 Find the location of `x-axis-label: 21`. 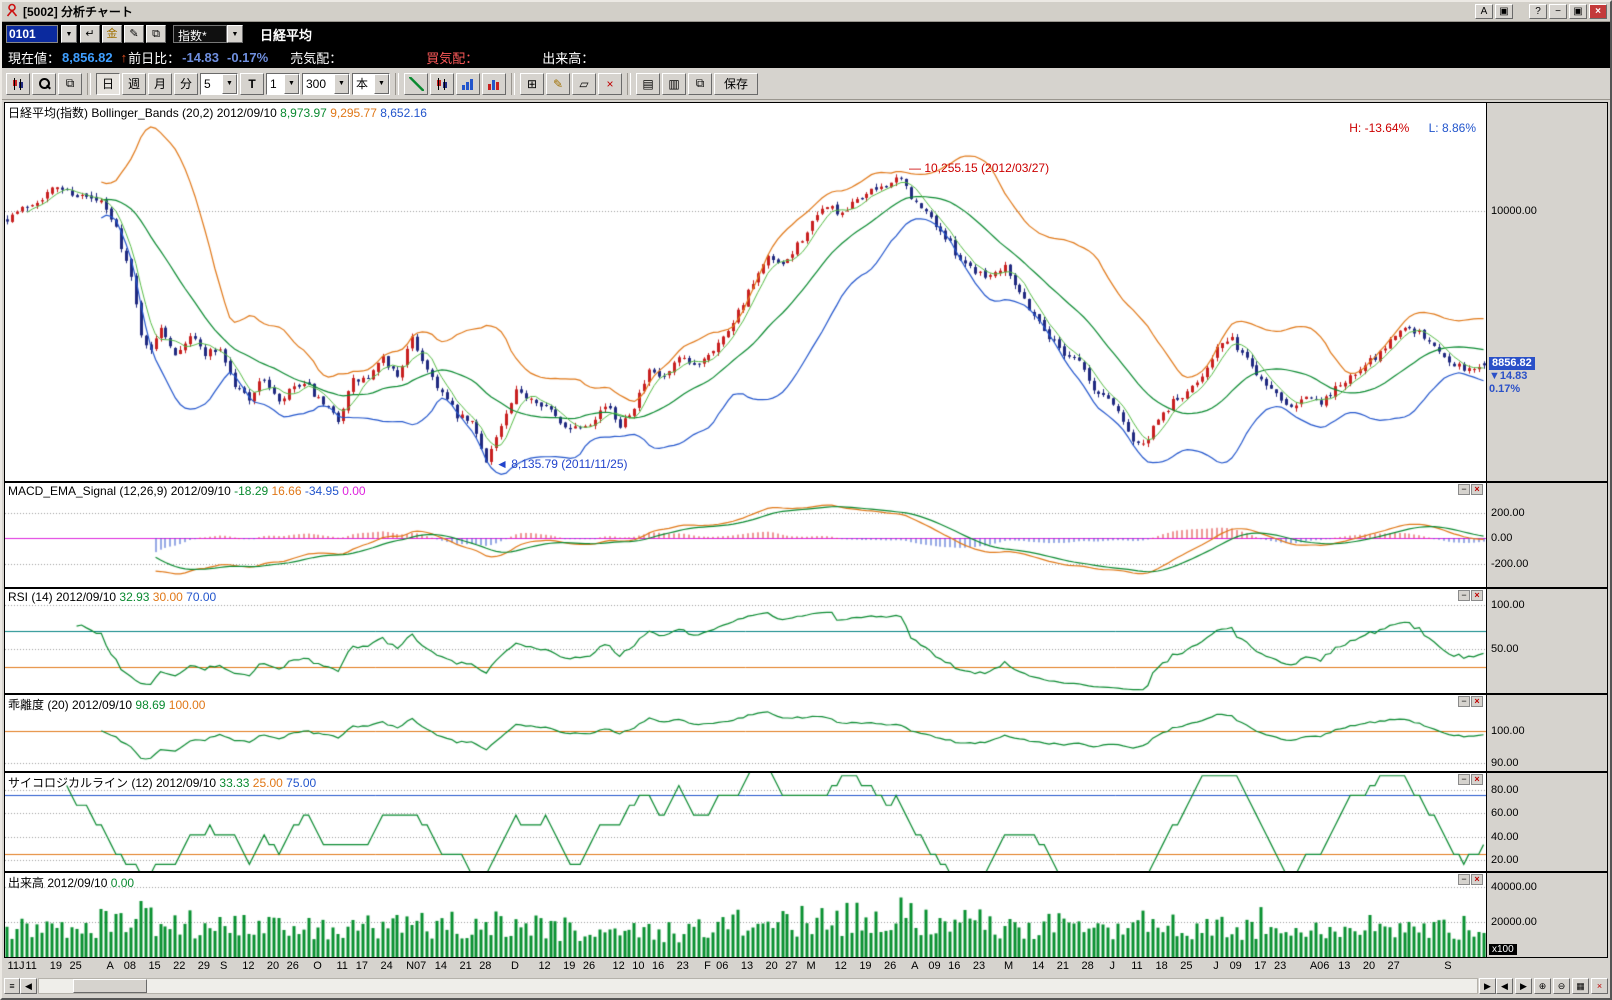

x-axis-label: 21 is located at coordinates (465, 966).